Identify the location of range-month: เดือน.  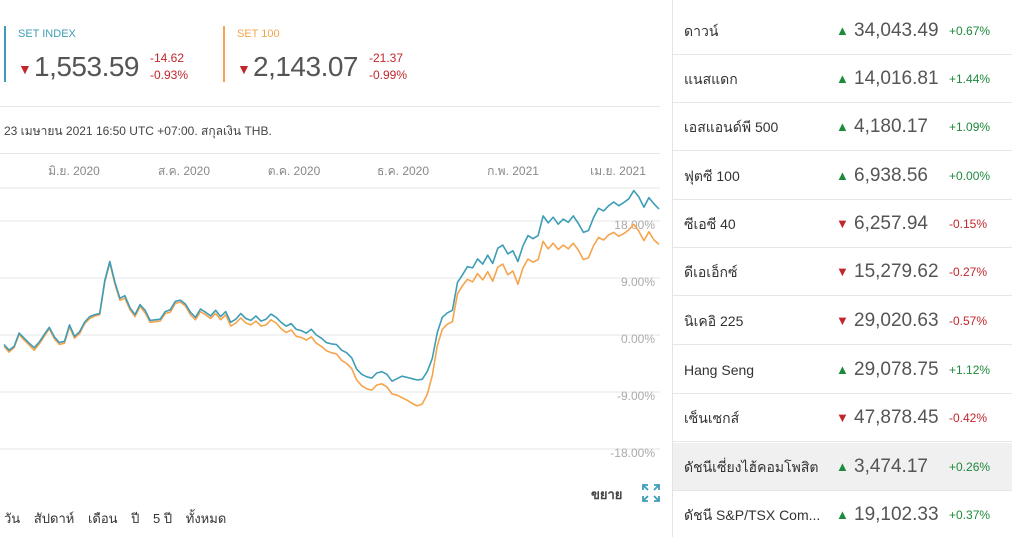
(102, 518).